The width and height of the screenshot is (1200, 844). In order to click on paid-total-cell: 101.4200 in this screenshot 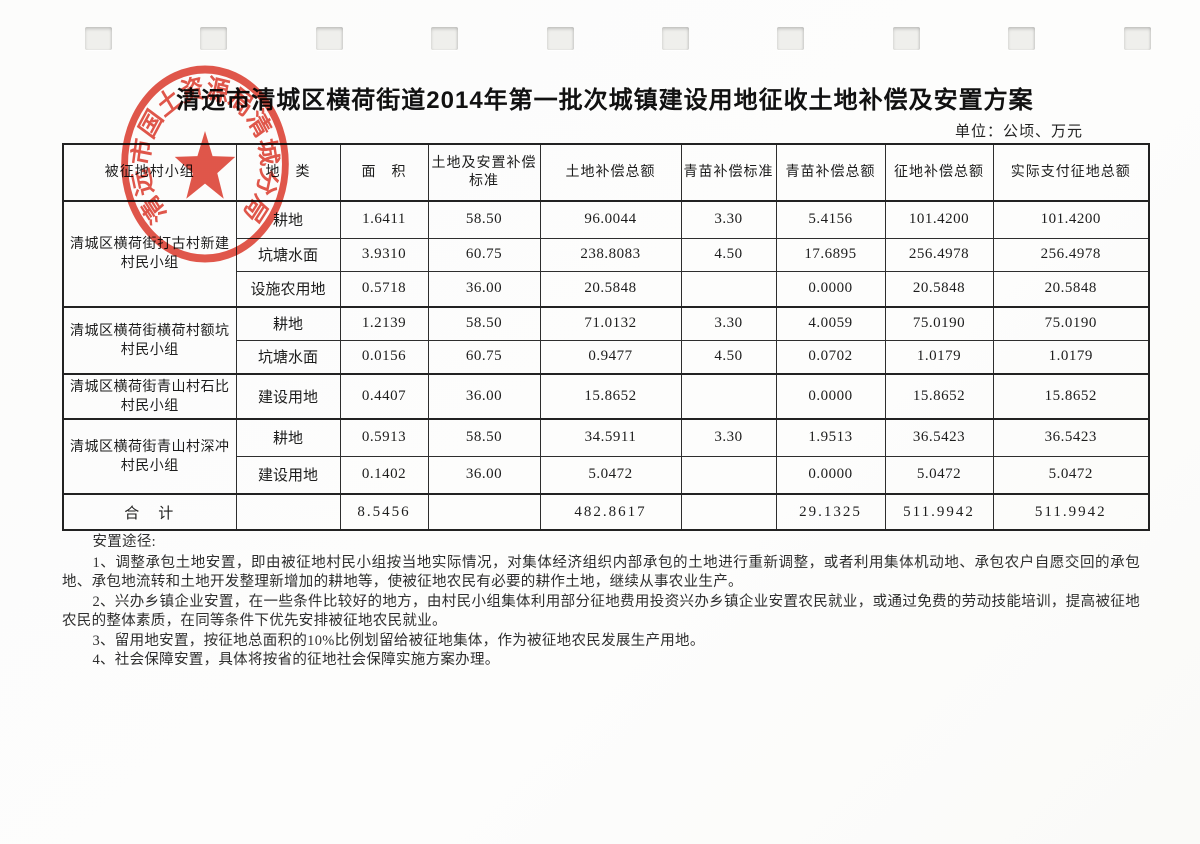, I will do `click(1071, 219)`.